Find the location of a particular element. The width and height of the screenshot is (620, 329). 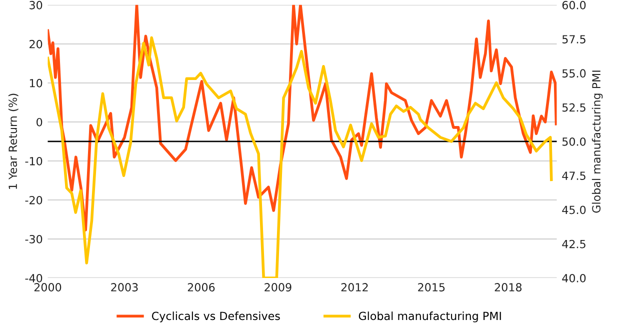

y-tick-label: 30 is located at coordinates (36, 5).